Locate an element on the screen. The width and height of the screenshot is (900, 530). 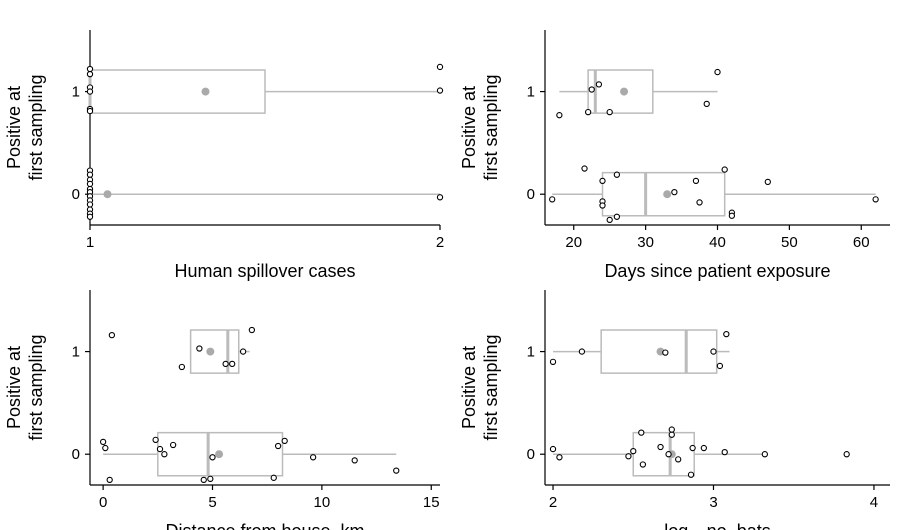
x-axis-title: Human spillover cases is located at coordinates (264, 271).